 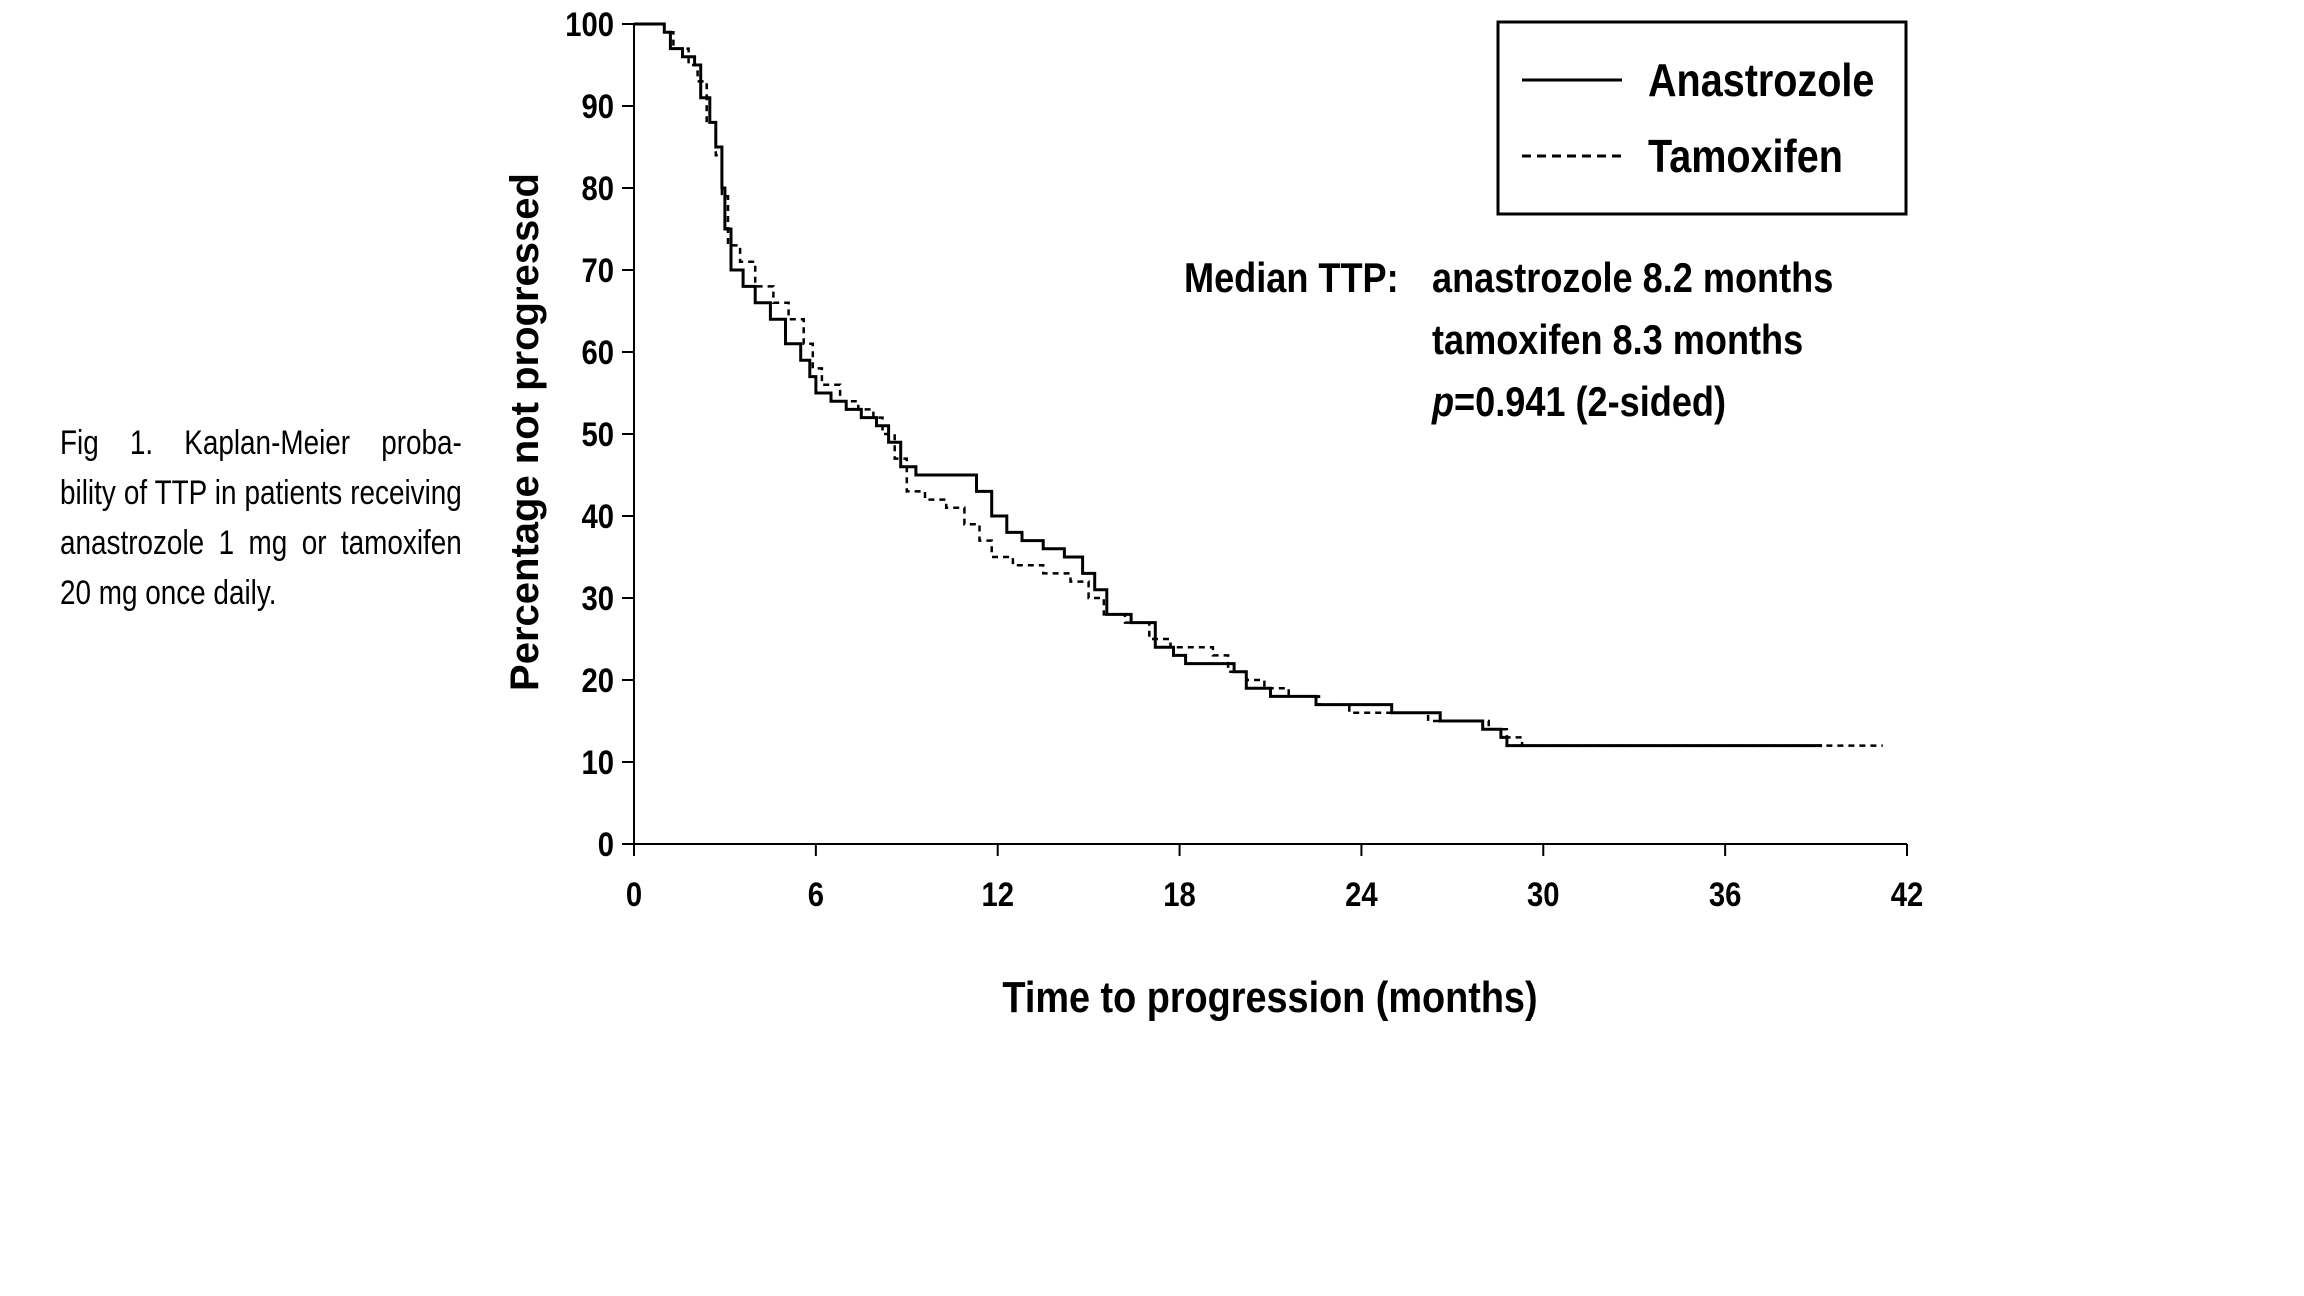 I want to click on x-tick-label: 30, so click(x=1543, y=894).